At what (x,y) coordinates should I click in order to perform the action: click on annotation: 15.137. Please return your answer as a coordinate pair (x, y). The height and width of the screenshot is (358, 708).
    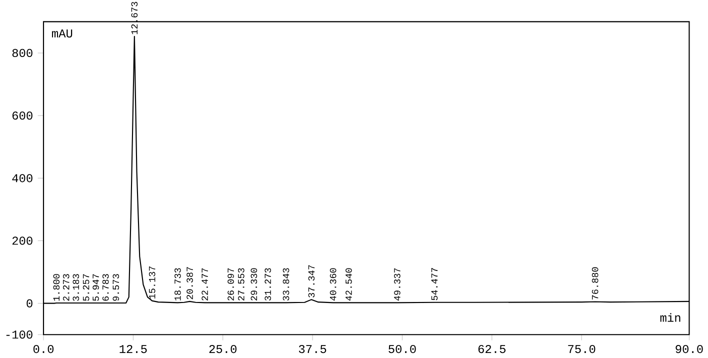
    Looking at the image, I should click on (152, 282).